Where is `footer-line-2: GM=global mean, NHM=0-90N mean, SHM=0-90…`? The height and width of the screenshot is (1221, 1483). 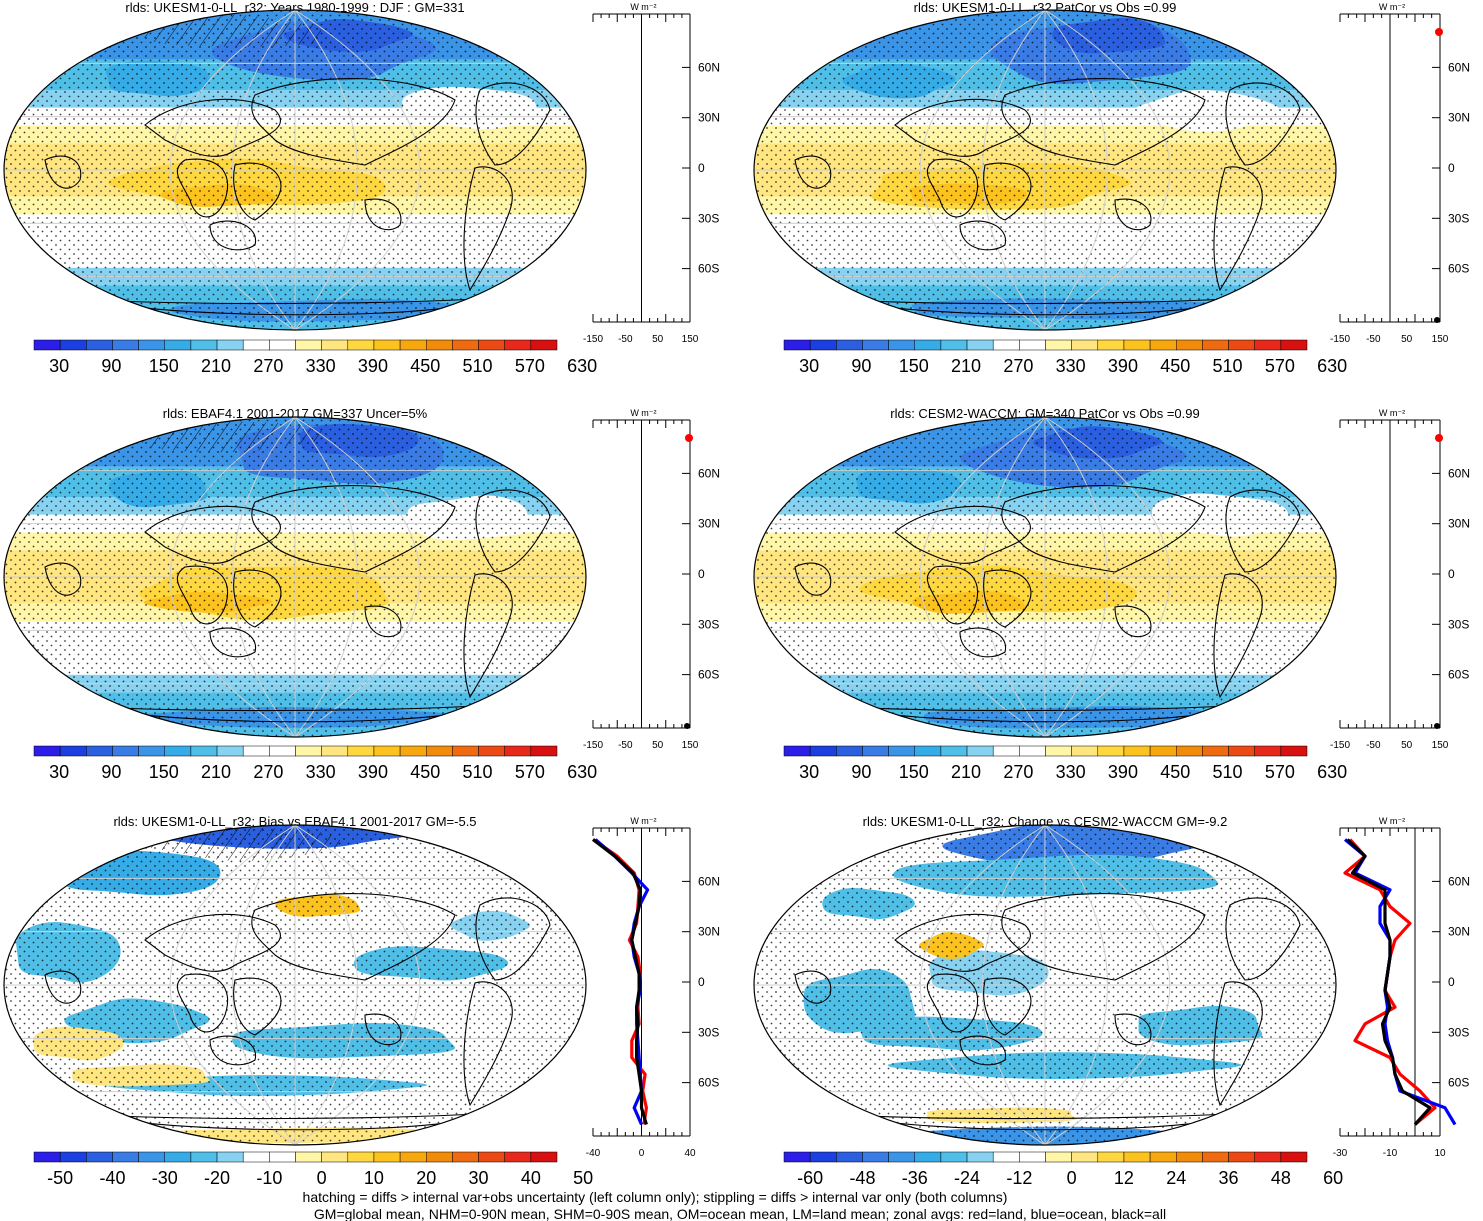 footer-line-2: GM=global mean, NHM=0-90N mean, SHM=0-90… is located at coordinates (740, 1213).